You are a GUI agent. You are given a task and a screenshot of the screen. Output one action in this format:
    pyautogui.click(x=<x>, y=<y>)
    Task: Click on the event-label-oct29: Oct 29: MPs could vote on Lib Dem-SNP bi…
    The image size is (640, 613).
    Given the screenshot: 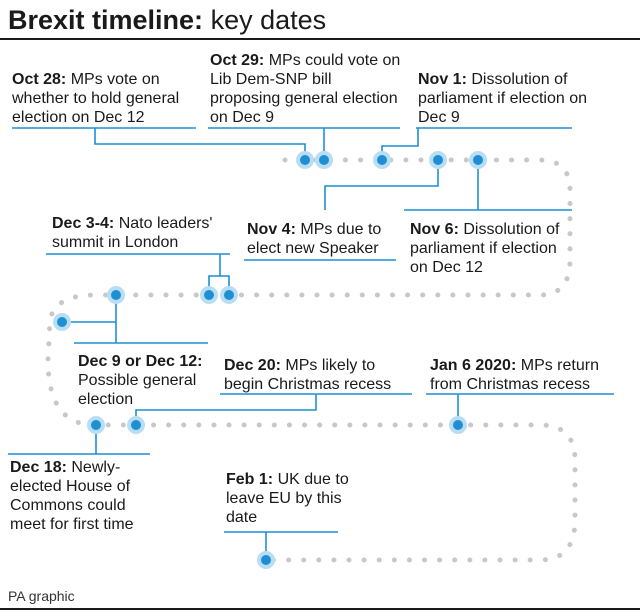 What is the action you would take?
    pyautogui.click(x=307, y=89)
    